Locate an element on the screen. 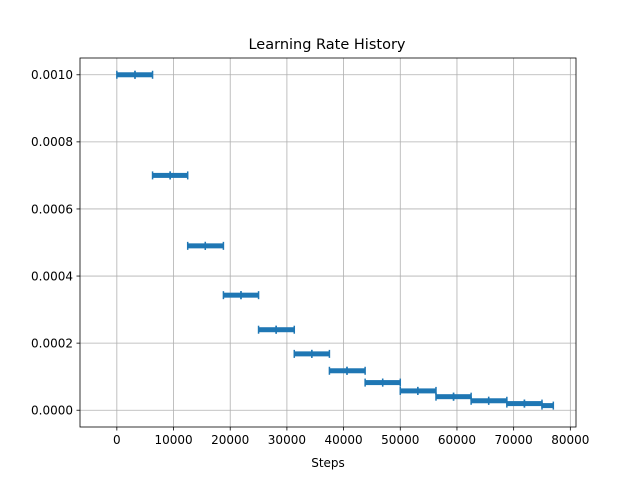  x-tick-label: 30000 is located at coordinates (287, 440).